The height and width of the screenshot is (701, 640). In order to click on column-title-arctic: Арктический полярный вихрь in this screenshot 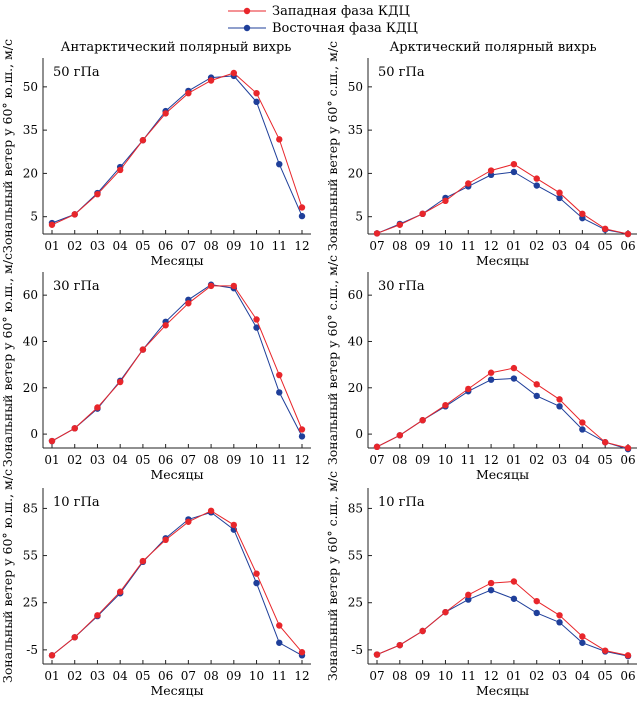, I will do `click(492, 47)`.